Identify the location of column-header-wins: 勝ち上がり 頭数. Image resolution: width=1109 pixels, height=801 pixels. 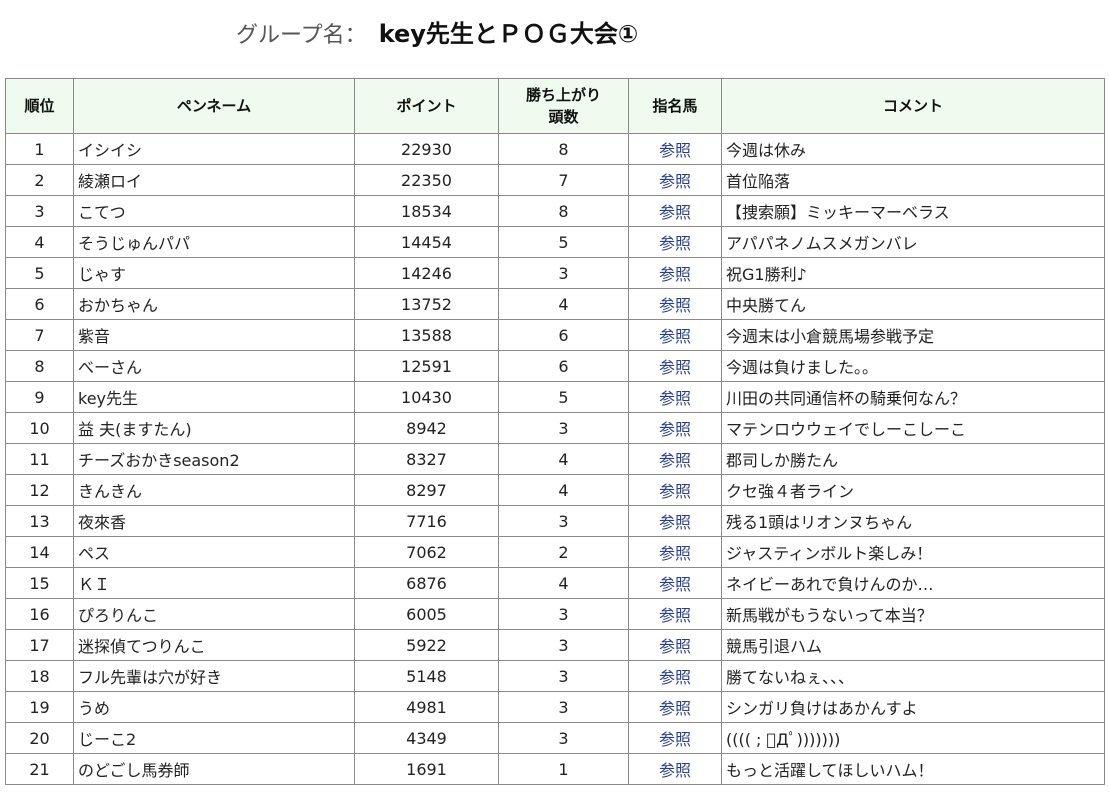
(563, 106).